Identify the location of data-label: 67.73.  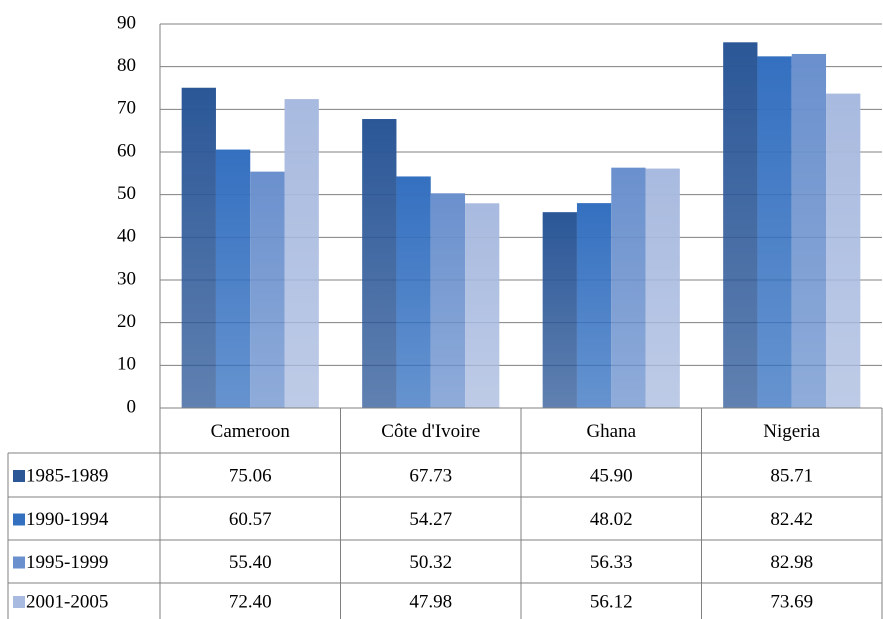
(430, 475).